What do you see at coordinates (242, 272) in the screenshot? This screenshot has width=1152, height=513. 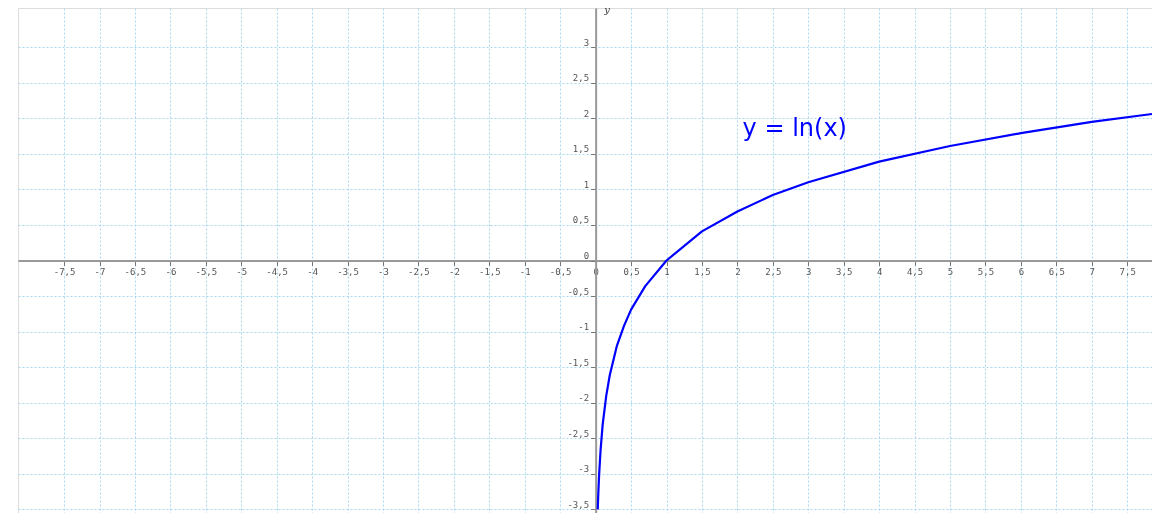 I see `x-tick-label: -5` at bounding box center [242, 272].